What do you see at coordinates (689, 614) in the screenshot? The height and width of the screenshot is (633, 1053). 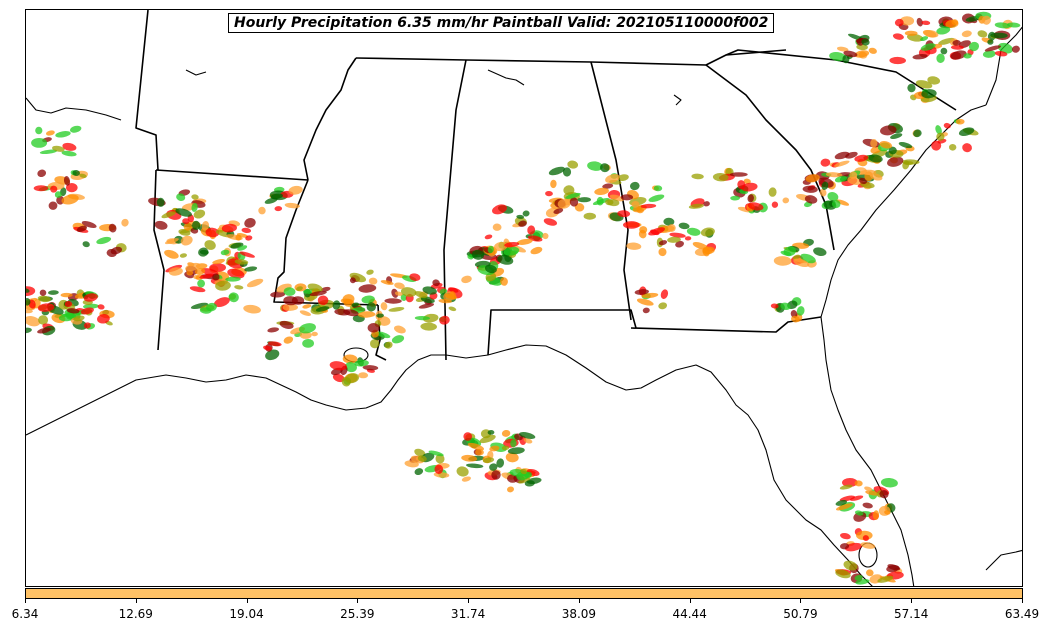 I see `colorbar-tick-label: 44.44` at bounding box center [689, 614].